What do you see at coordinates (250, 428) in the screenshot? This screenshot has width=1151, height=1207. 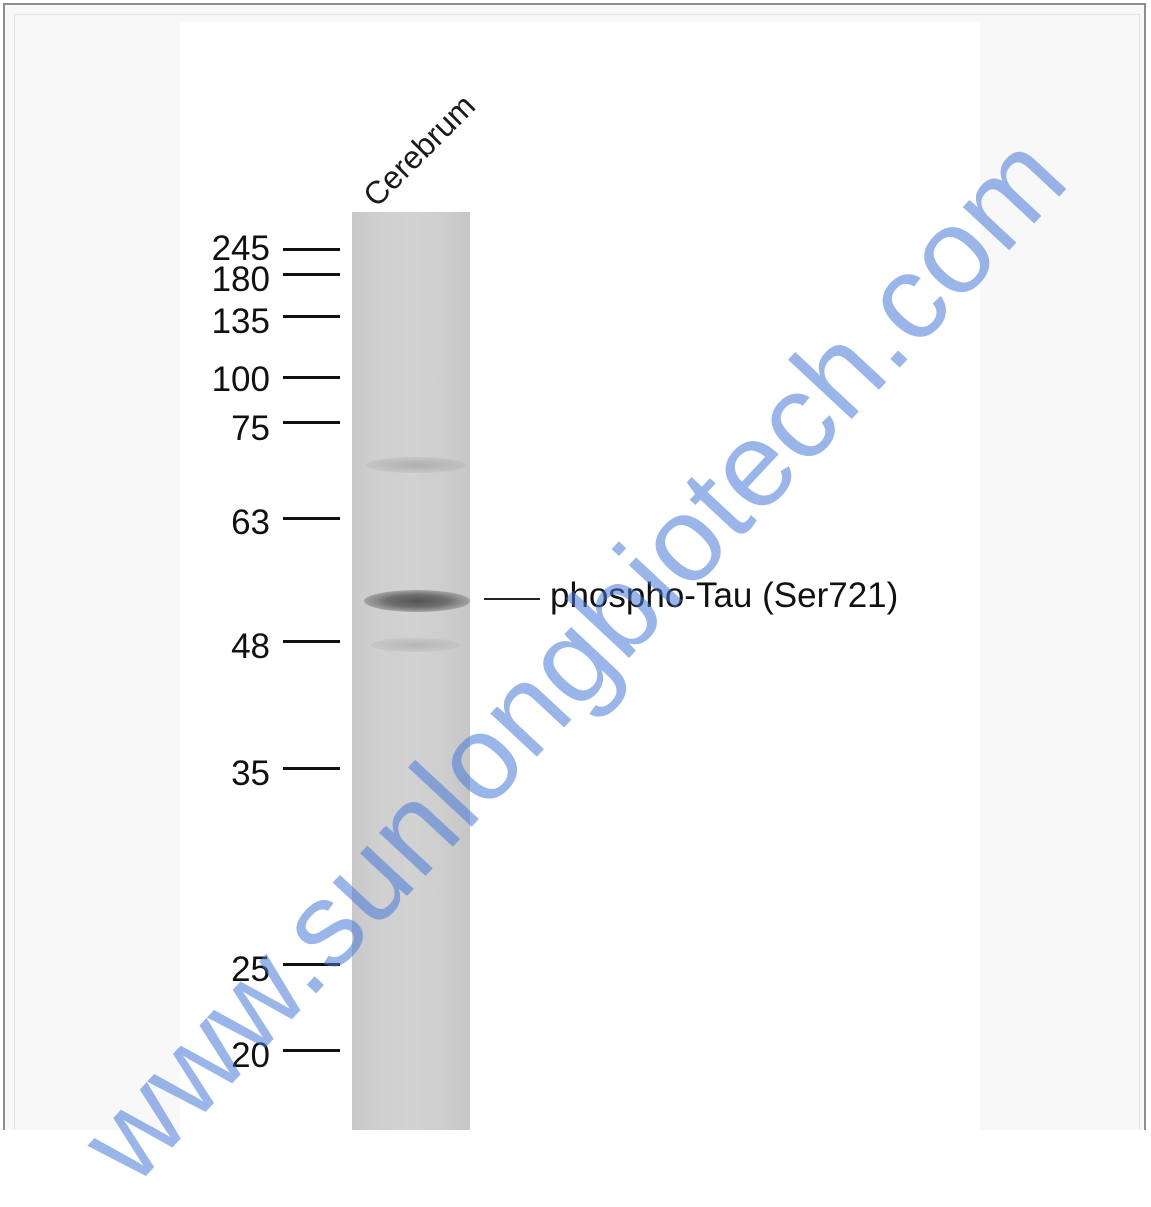 I see `marker-label-75: 75` at bounding box center [250, 428].